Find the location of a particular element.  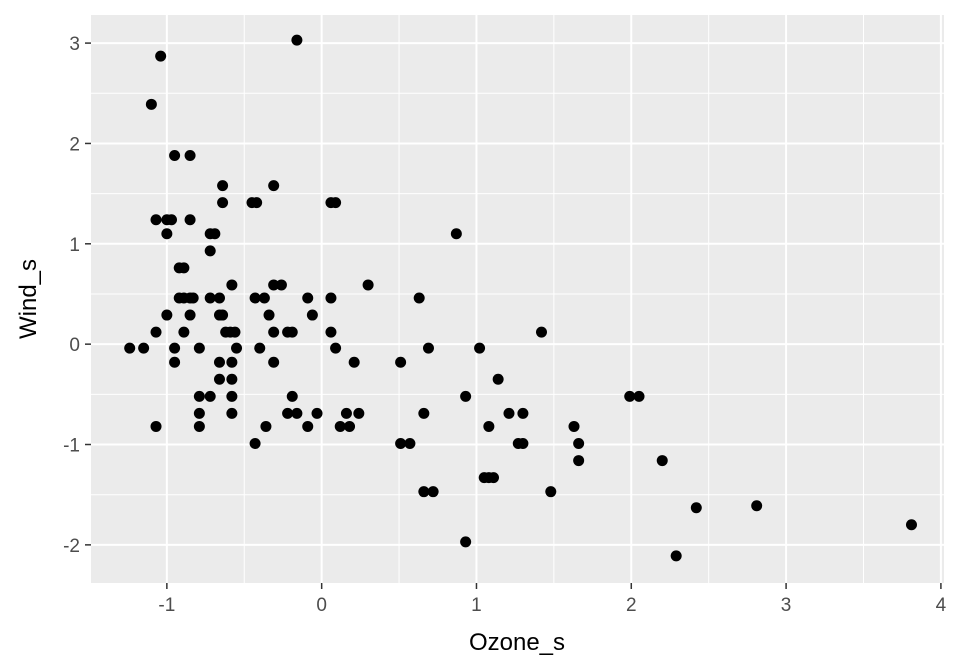

y-tick-label: -2 is located at coordinates (71, 546).